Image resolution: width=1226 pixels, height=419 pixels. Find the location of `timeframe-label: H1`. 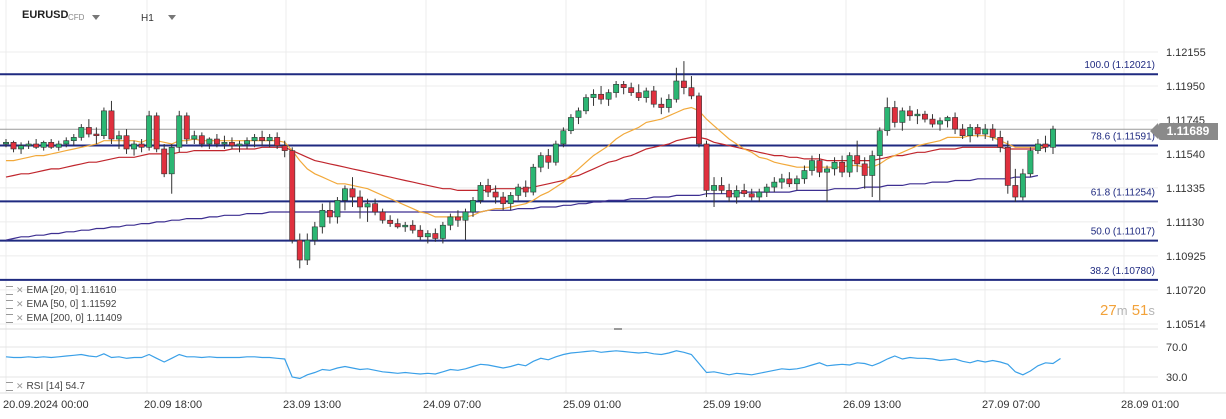

timeframe-label: H1 is located at coordinates (147, 18).